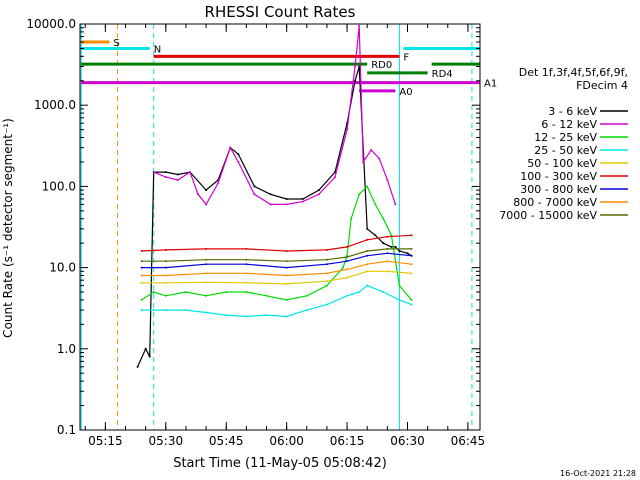 The image size is (640, 480). What do you see at coordinates (66, 430) in the screenshot?
I see `y-tick-label: 0.1` at bounding box center [66, 430].